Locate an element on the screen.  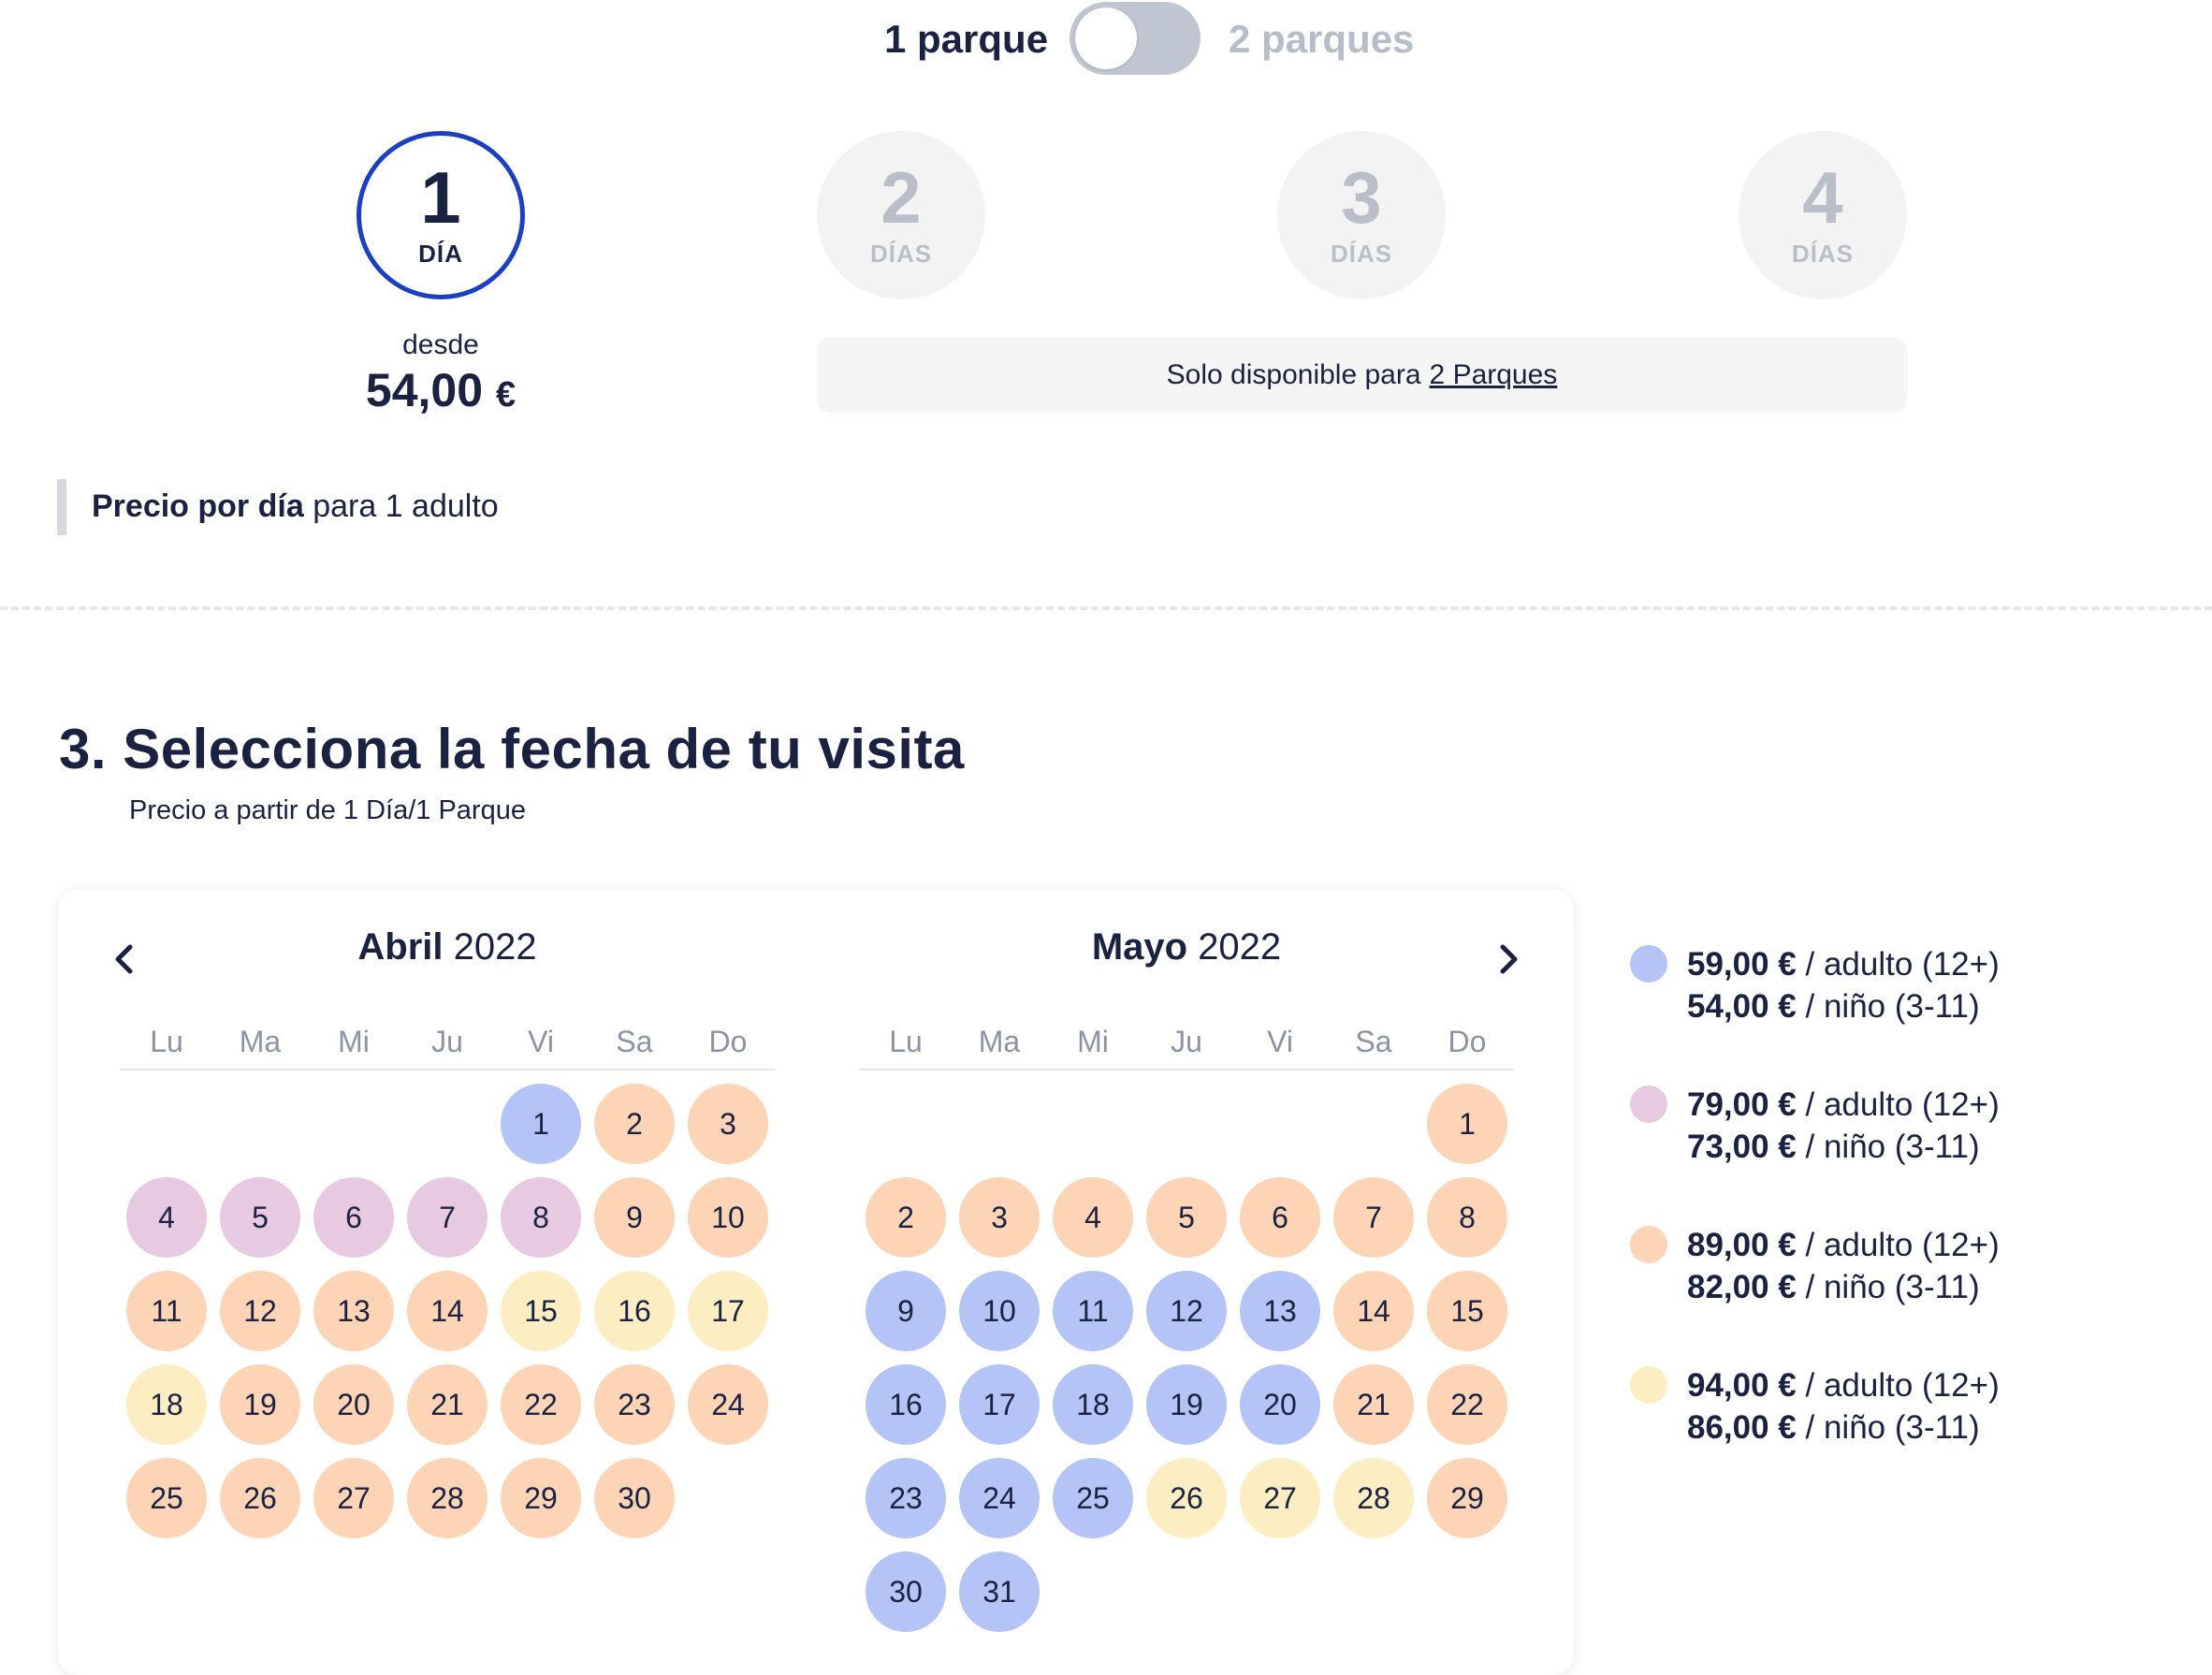
chevron-right-icon is located at coordinates (1509, 959).